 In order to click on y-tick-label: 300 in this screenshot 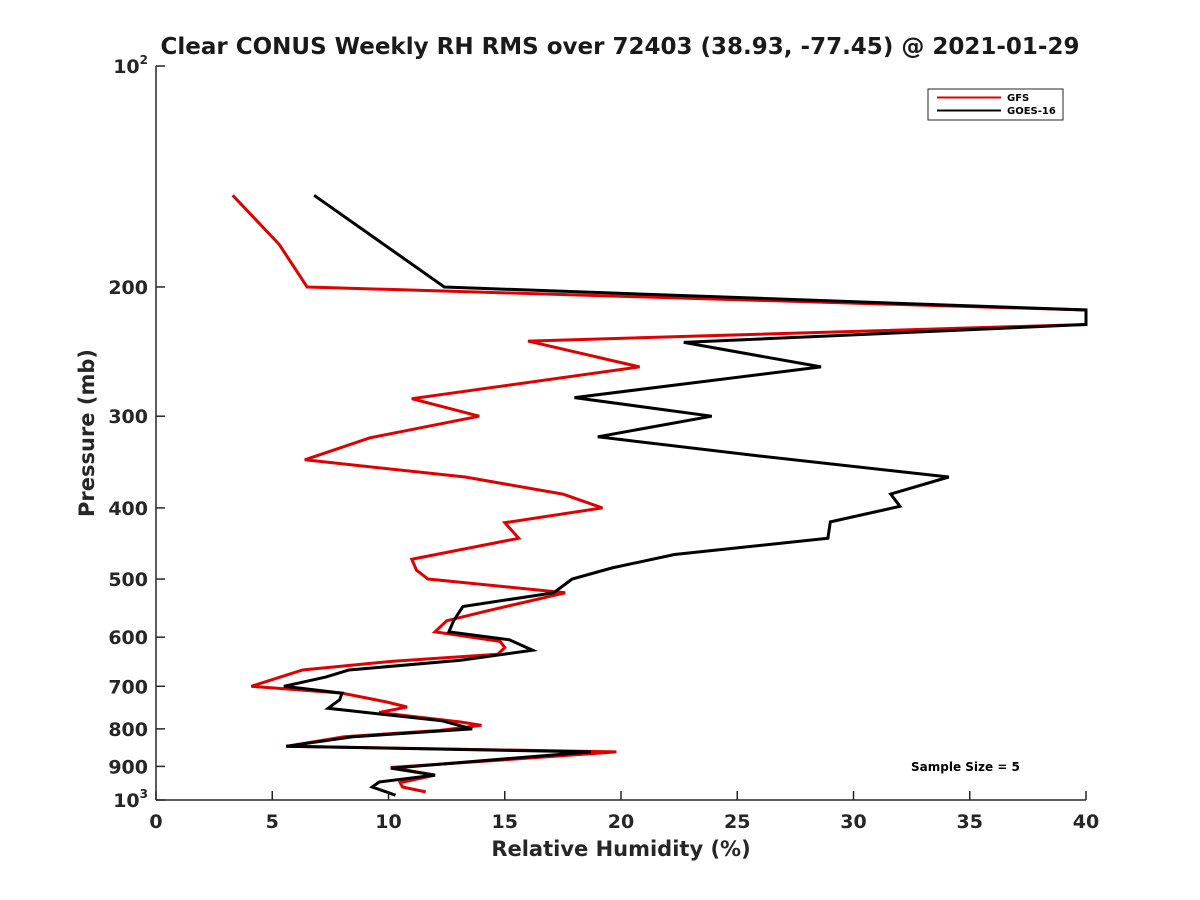, I will do `click(128, 417)`.